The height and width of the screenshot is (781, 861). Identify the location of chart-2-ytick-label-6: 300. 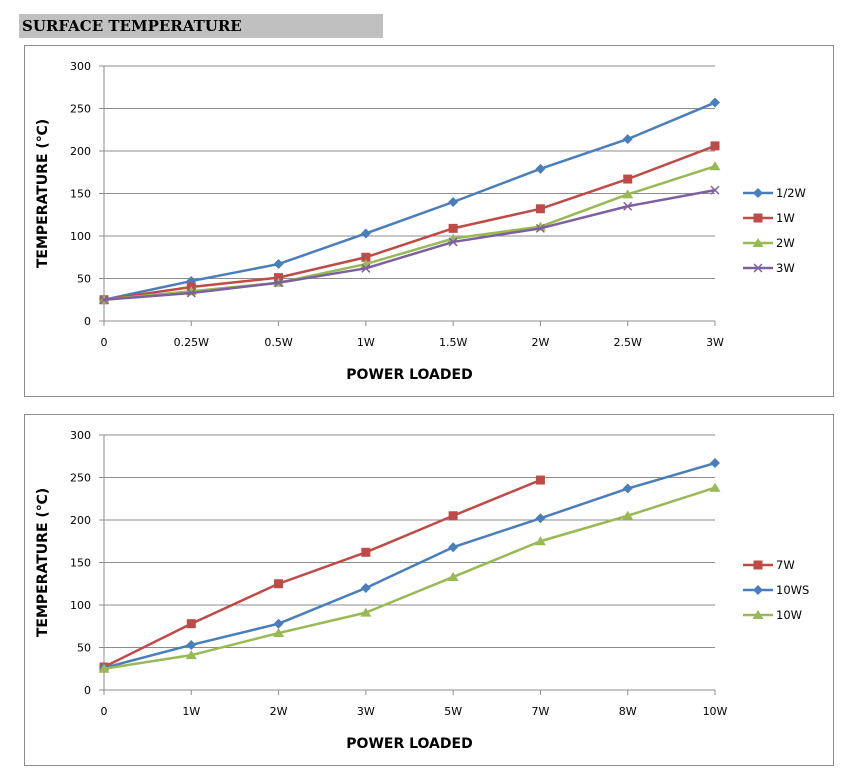
(80, 435).